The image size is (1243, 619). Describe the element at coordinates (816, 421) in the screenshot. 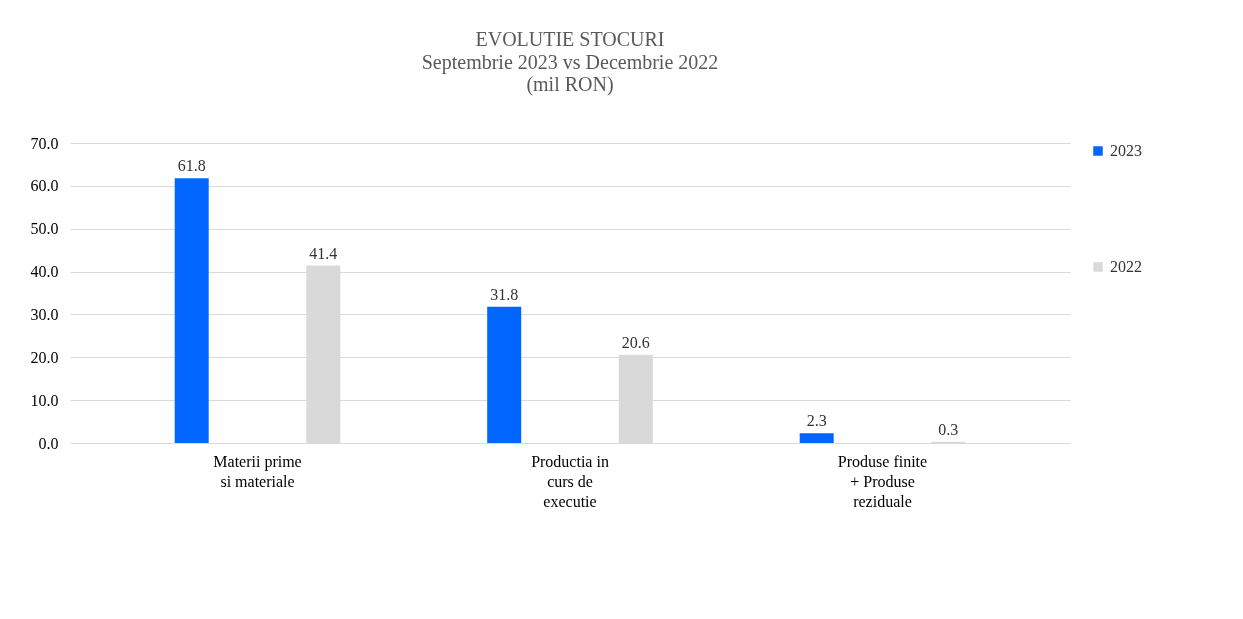

I see `data-label: 2.3` at that location.